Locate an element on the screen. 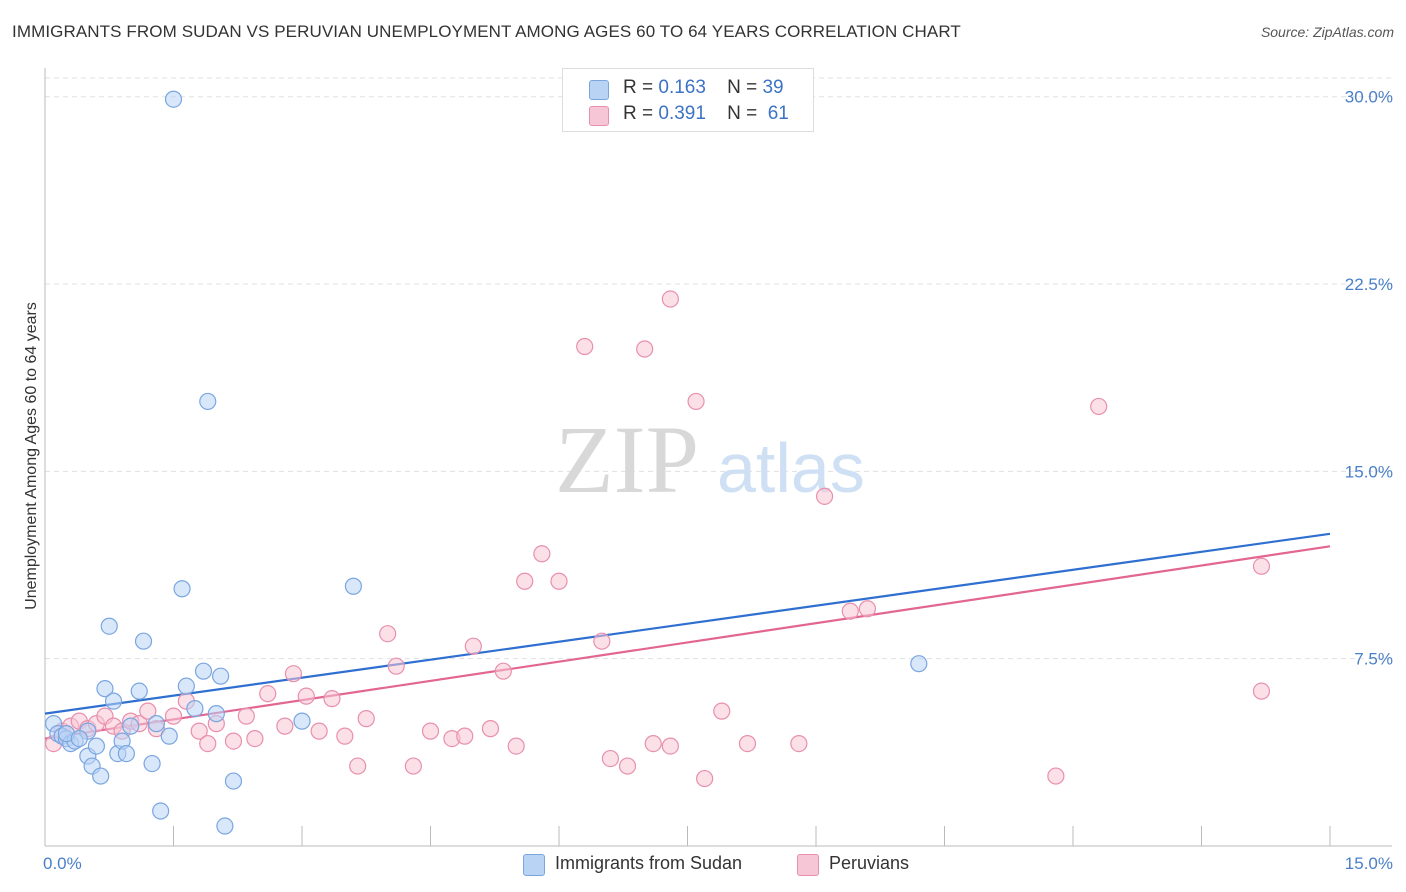 The height and width of the screenshot is (892, 1406). bottom-legend-peru-label: Peruvians is located at coordinates (869, 863).